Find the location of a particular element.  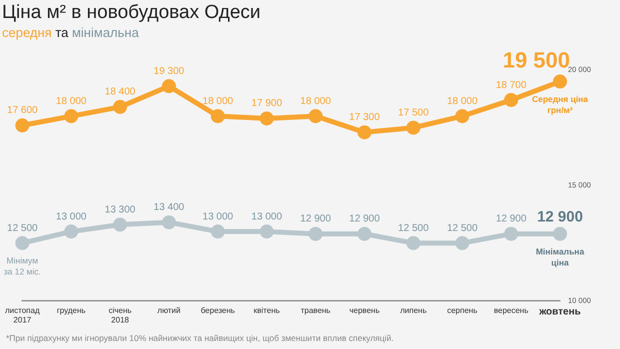

x-tick-label: січень 2018 is located at coordinates (120, 315).